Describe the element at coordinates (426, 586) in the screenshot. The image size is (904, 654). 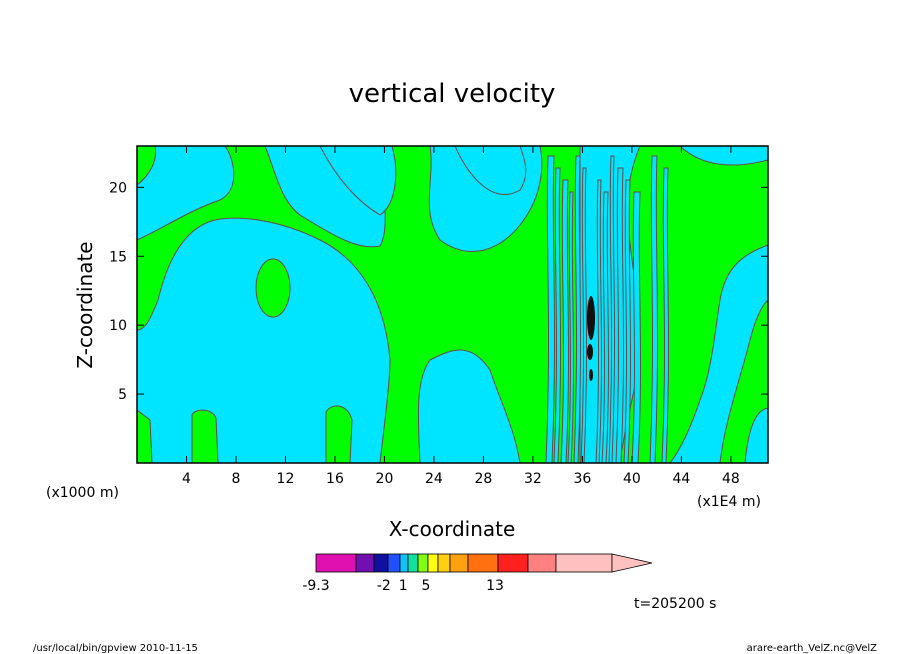
I see `colorbar-label: 5` at that location.